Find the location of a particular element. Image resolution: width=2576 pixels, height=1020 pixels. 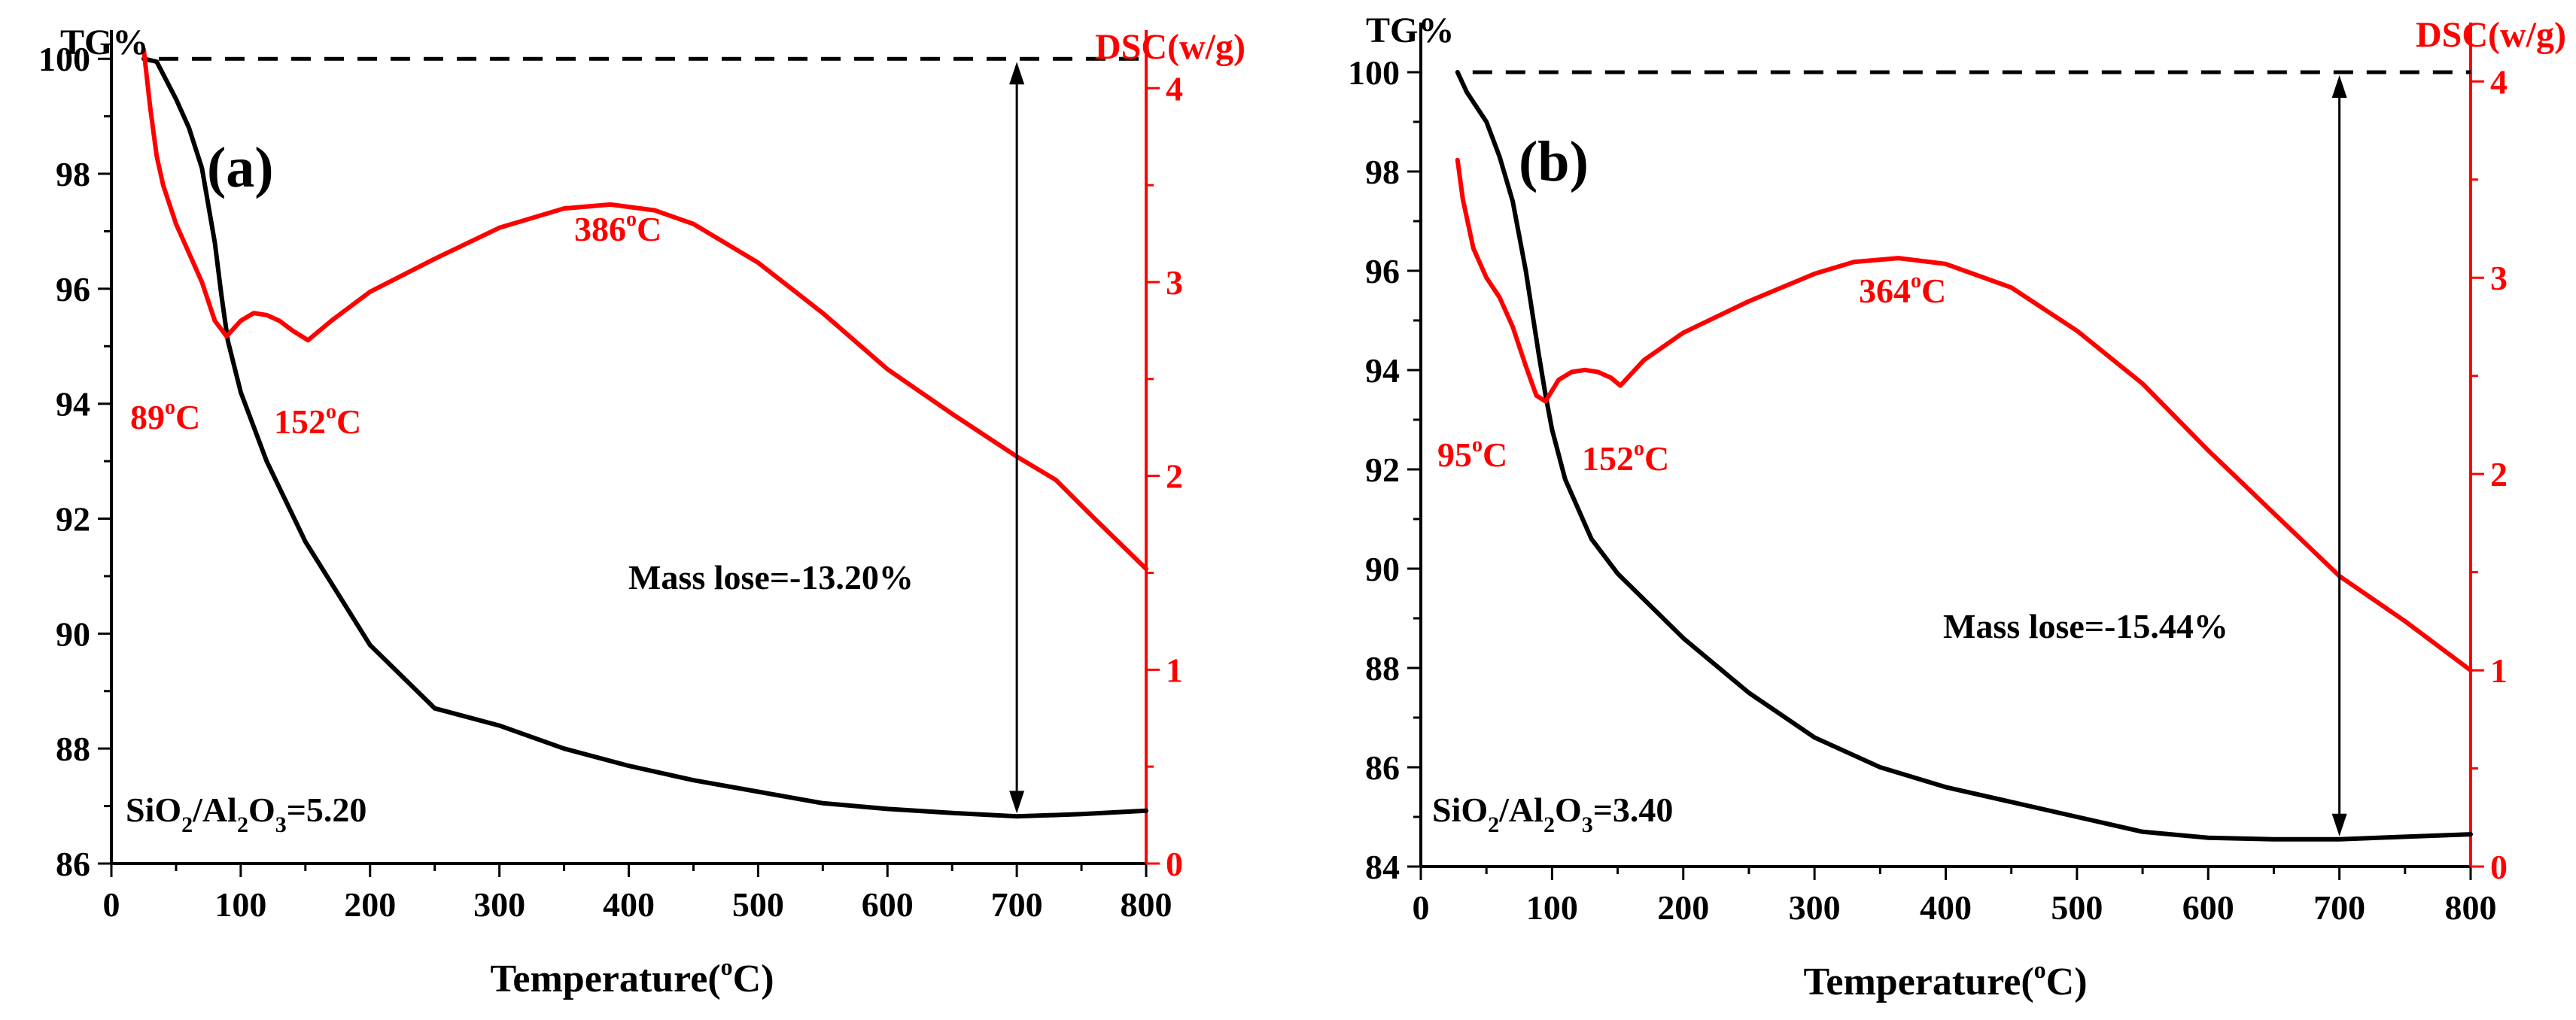

left-y-tick-label: 84 is located at coordinates (1382, 867).